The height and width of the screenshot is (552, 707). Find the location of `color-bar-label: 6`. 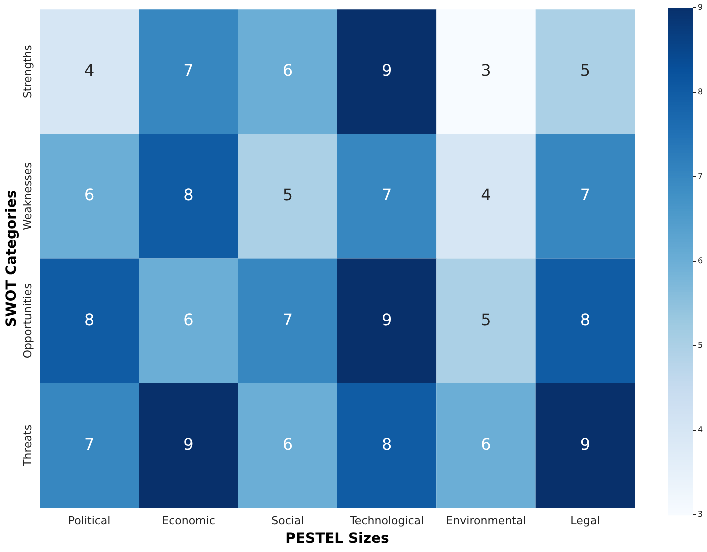

color-bar-label: 6 is located at coordinates (701, 261).